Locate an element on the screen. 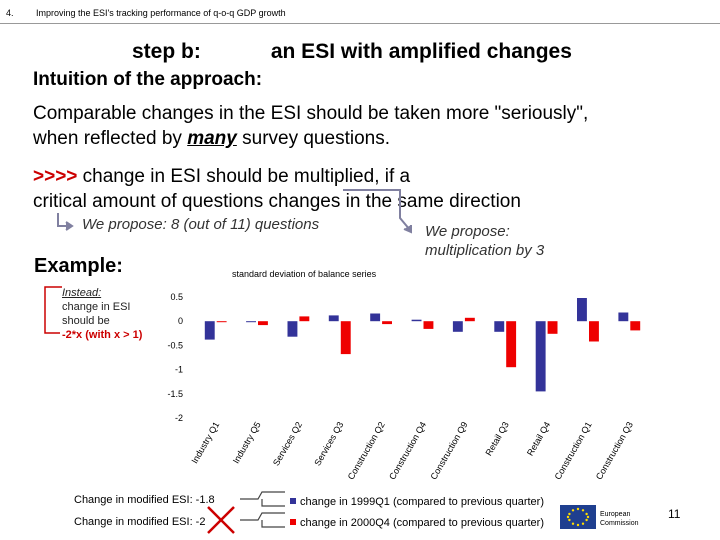 The image size is (720, 540). intuition-heading: Intuition of the approach: is located at coordinates (148, 79).